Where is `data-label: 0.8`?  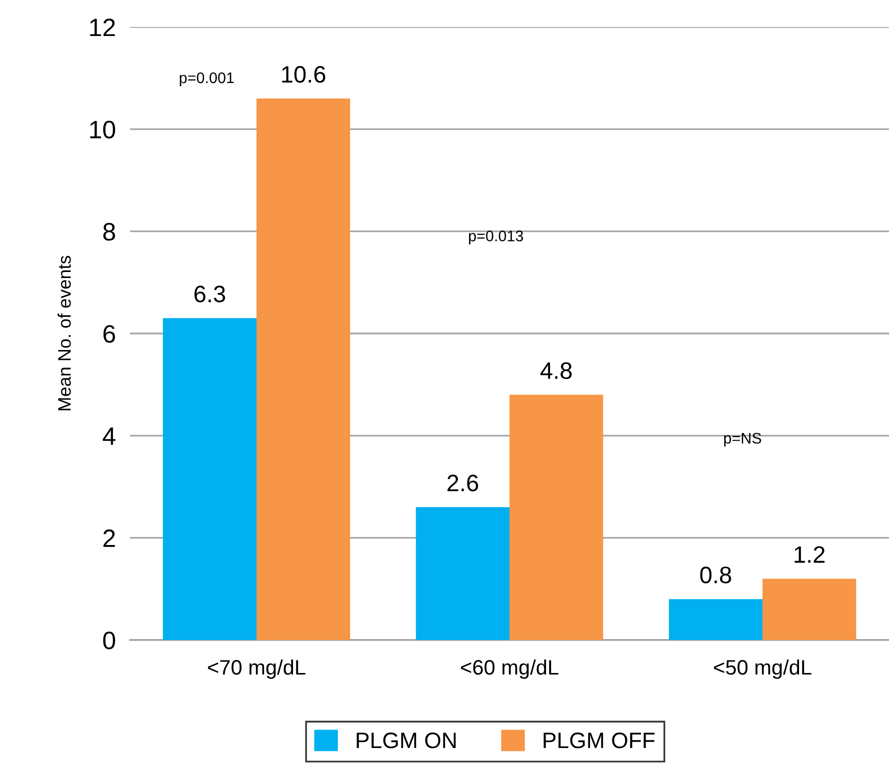 data-label: 0.8 is located at coordinates (716, 575).